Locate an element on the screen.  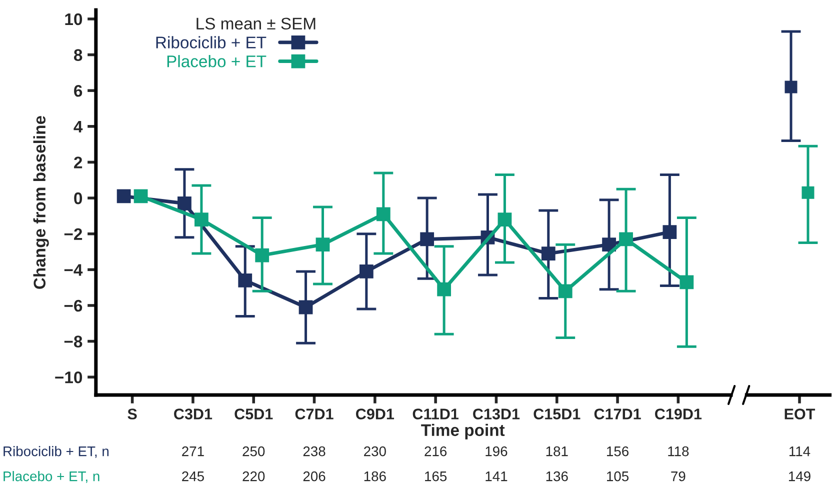
x-tick-label: C3D1 is located at coordinates (193, 414).